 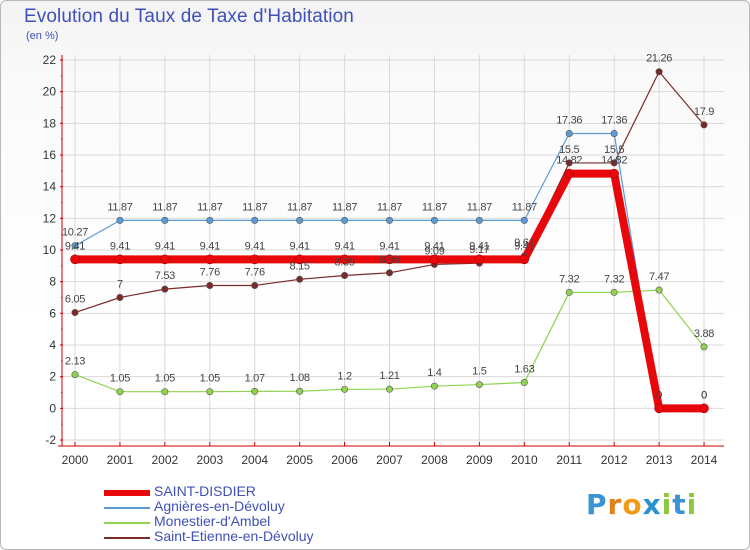 What do you see at coordinates (50, 440) in the screenshot?
I see `y-tick-label-0: -2` at bounding box center [50, 440].